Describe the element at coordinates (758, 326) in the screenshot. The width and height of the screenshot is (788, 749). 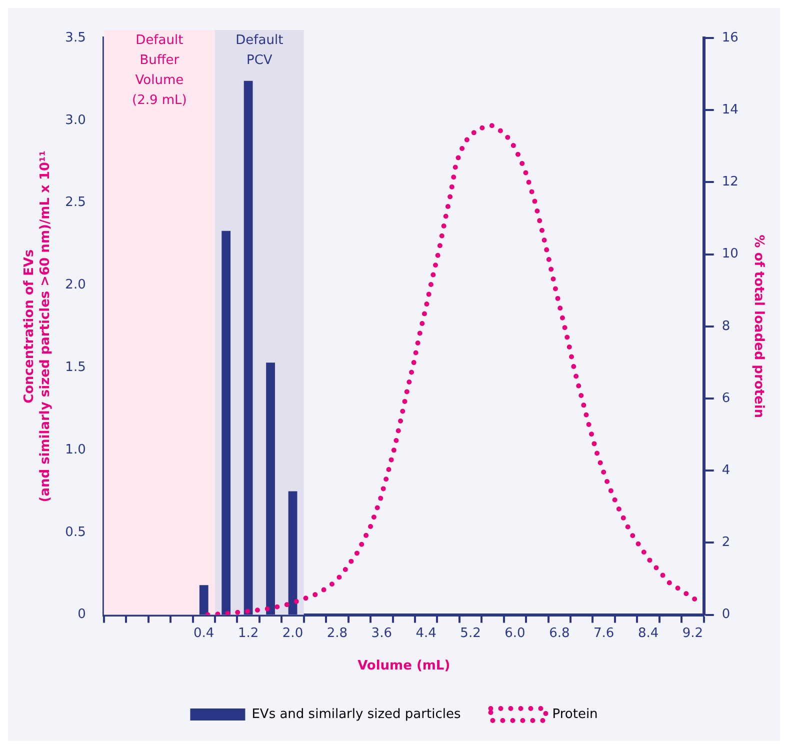
I see `y2-axis-title: % of total loaded protein` at that location.